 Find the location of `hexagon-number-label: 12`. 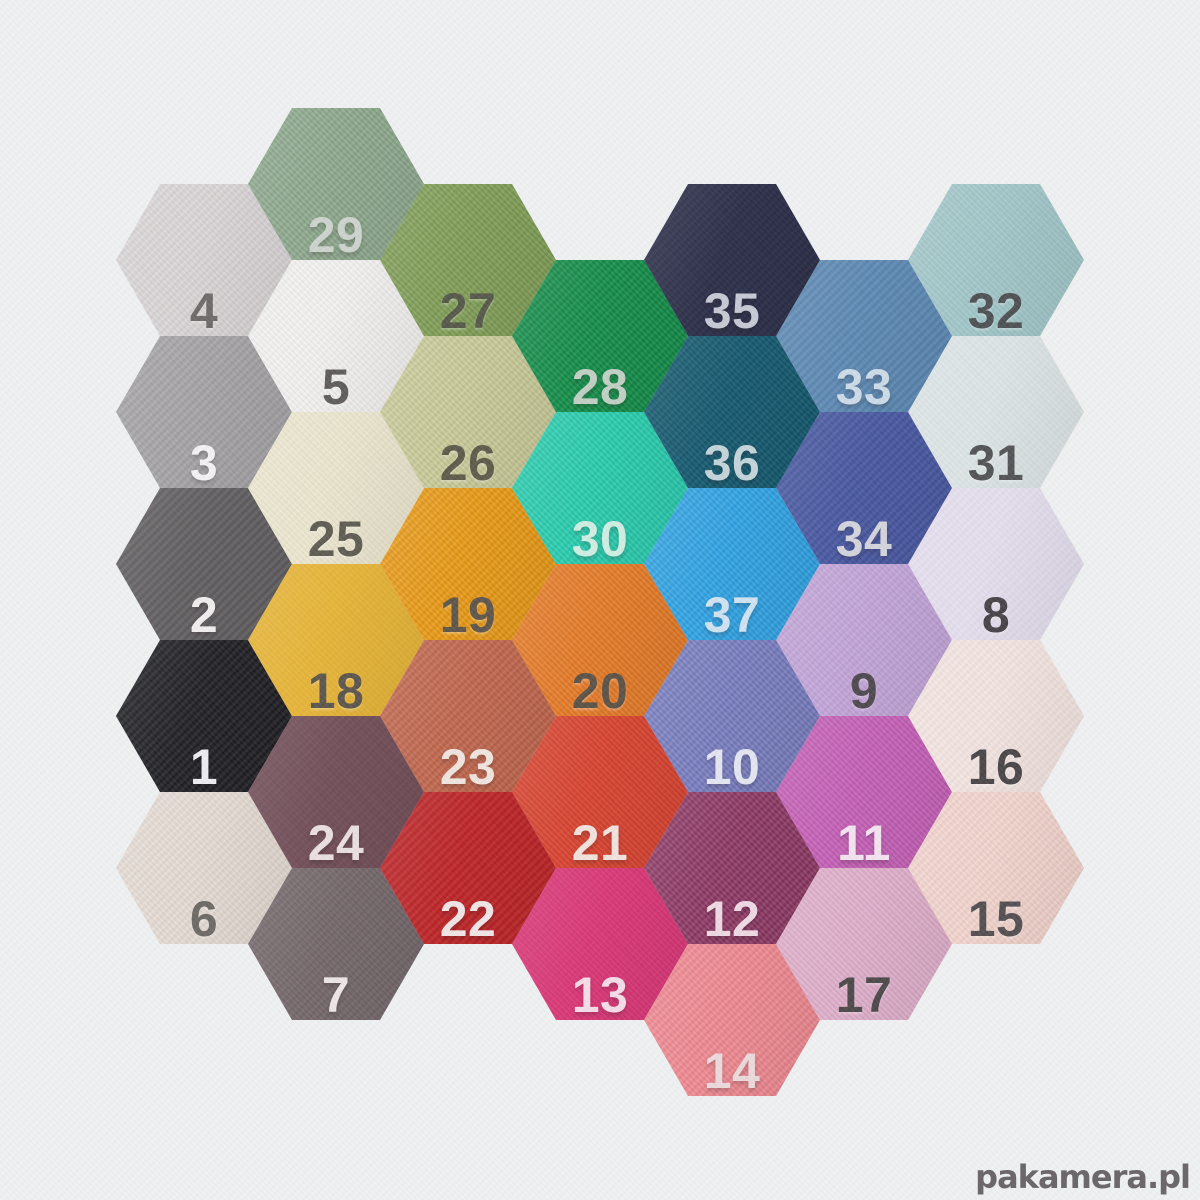

hexagon-number-label: 12 is located at coordinates (732, 919).